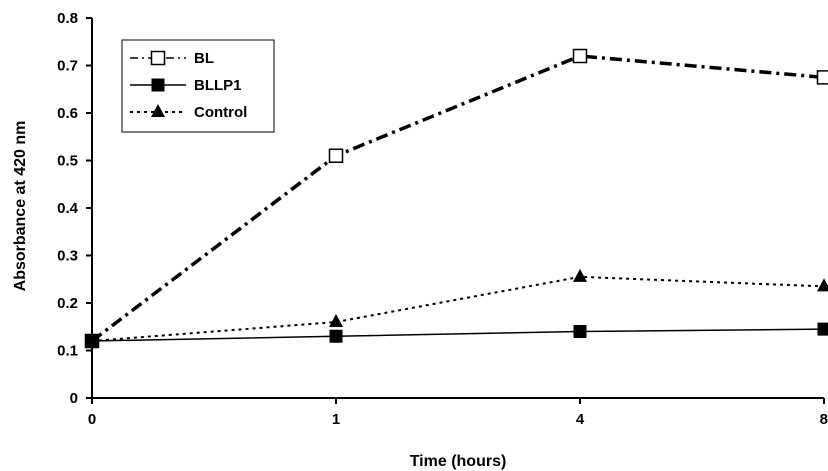  What do you see at coordinates (204, 58) in the screenshot?
I see `legend-label-bl: BL` at bounding box center [204, 58].